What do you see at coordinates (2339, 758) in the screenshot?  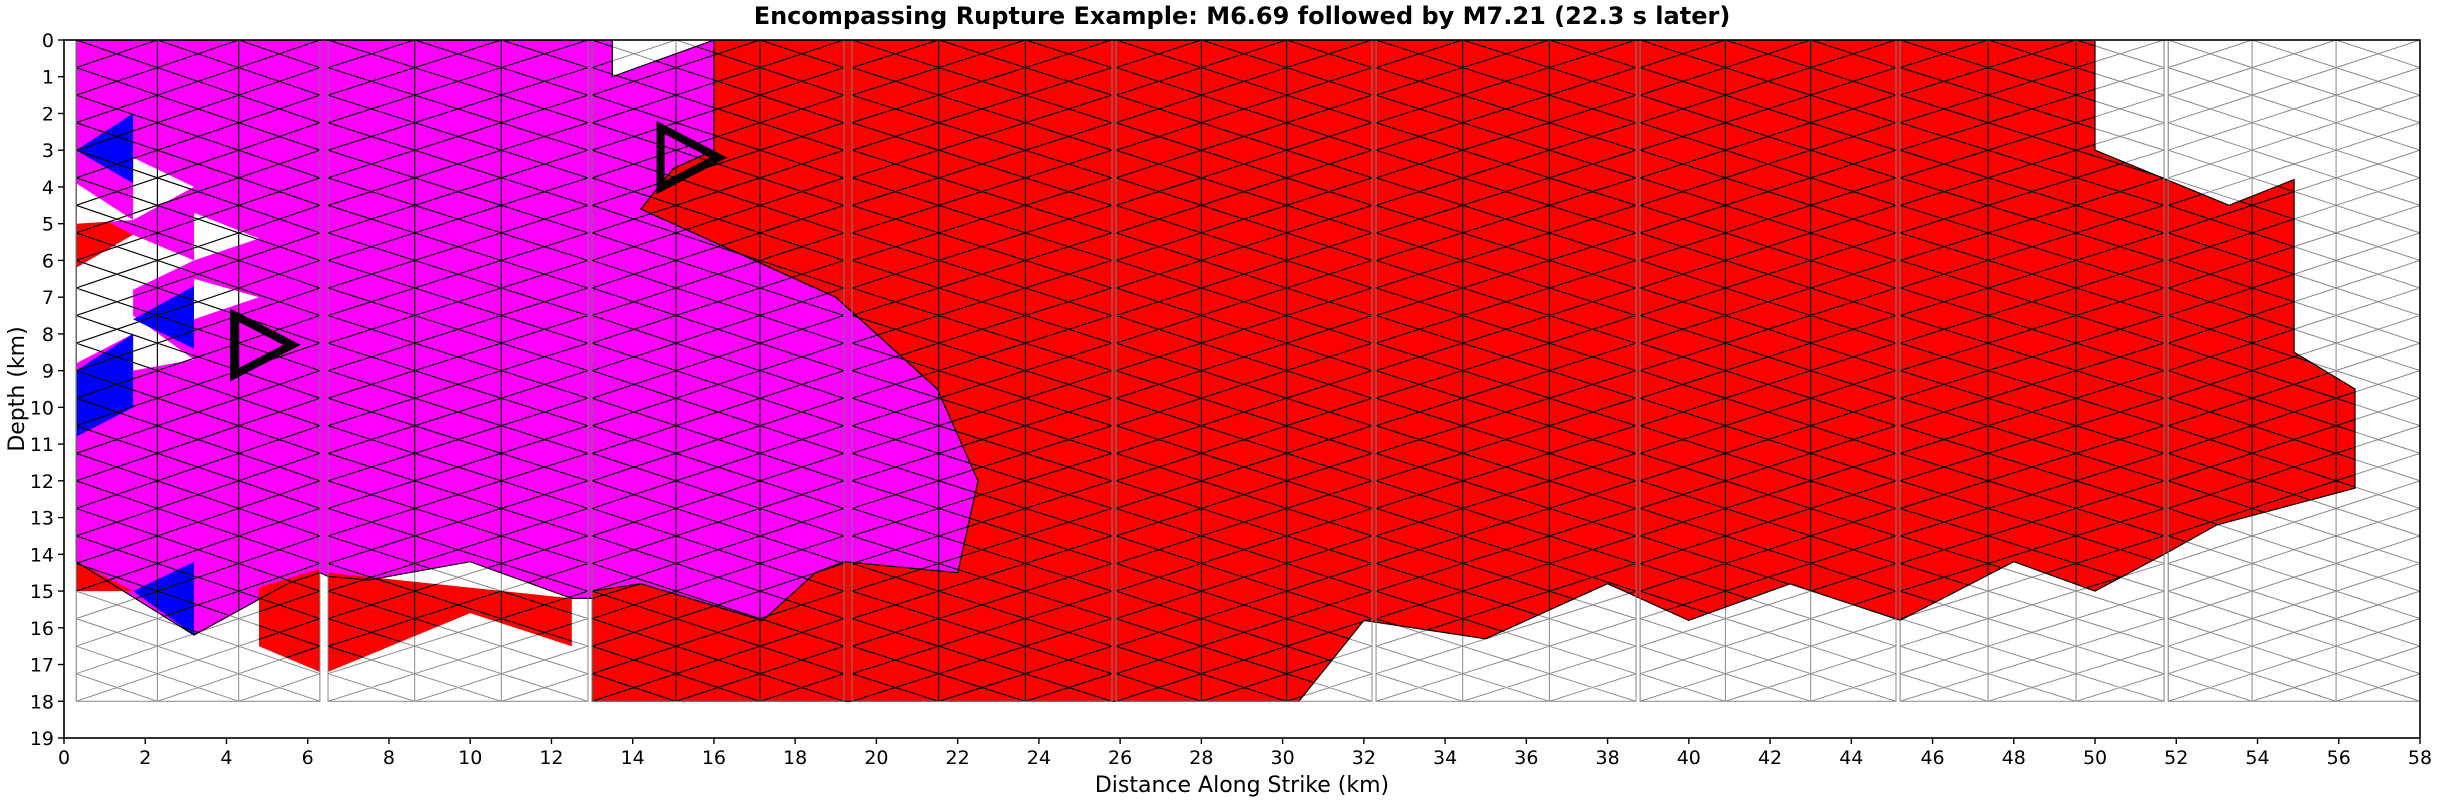 I see `x-tick-label: 56` at bounding box center [2339, 758].